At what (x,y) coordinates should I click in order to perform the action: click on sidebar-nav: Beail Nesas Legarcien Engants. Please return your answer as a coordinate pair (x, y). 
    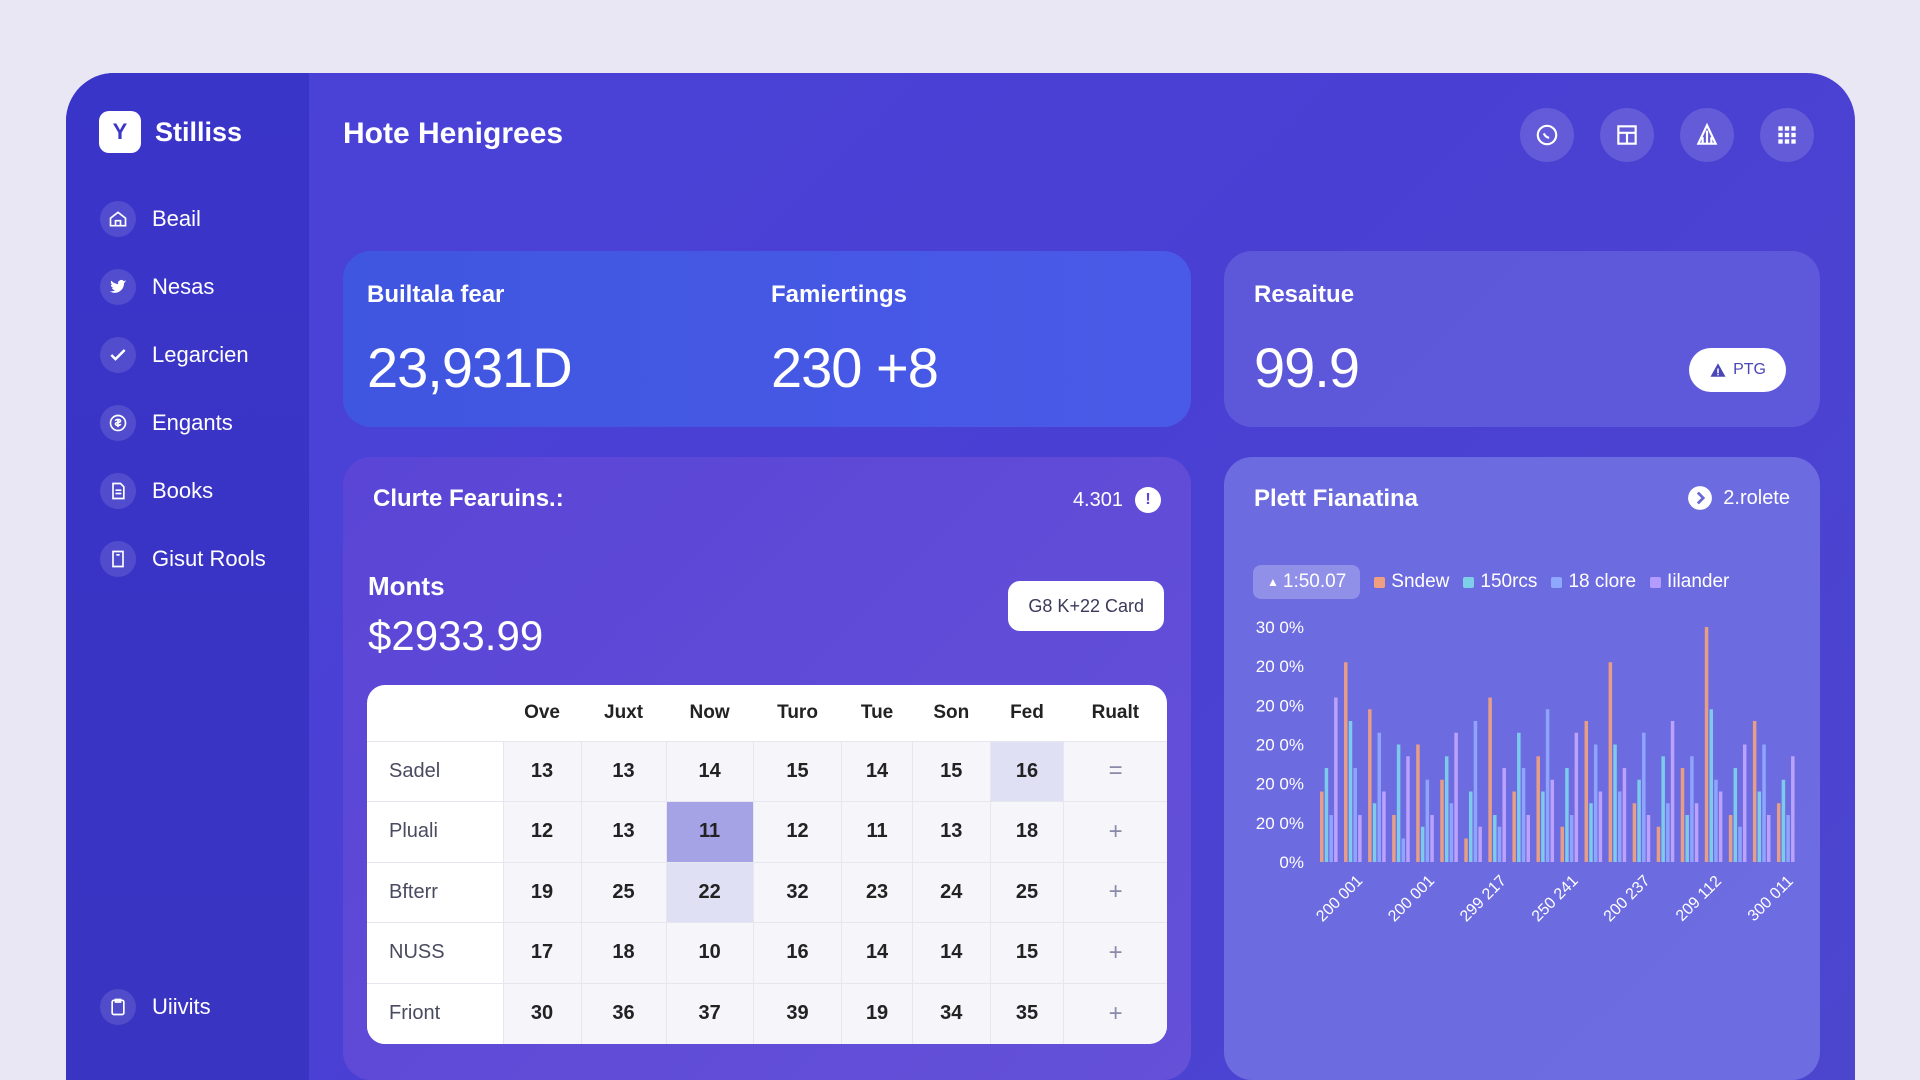
    Looking at the image, I should click on (183, 389).